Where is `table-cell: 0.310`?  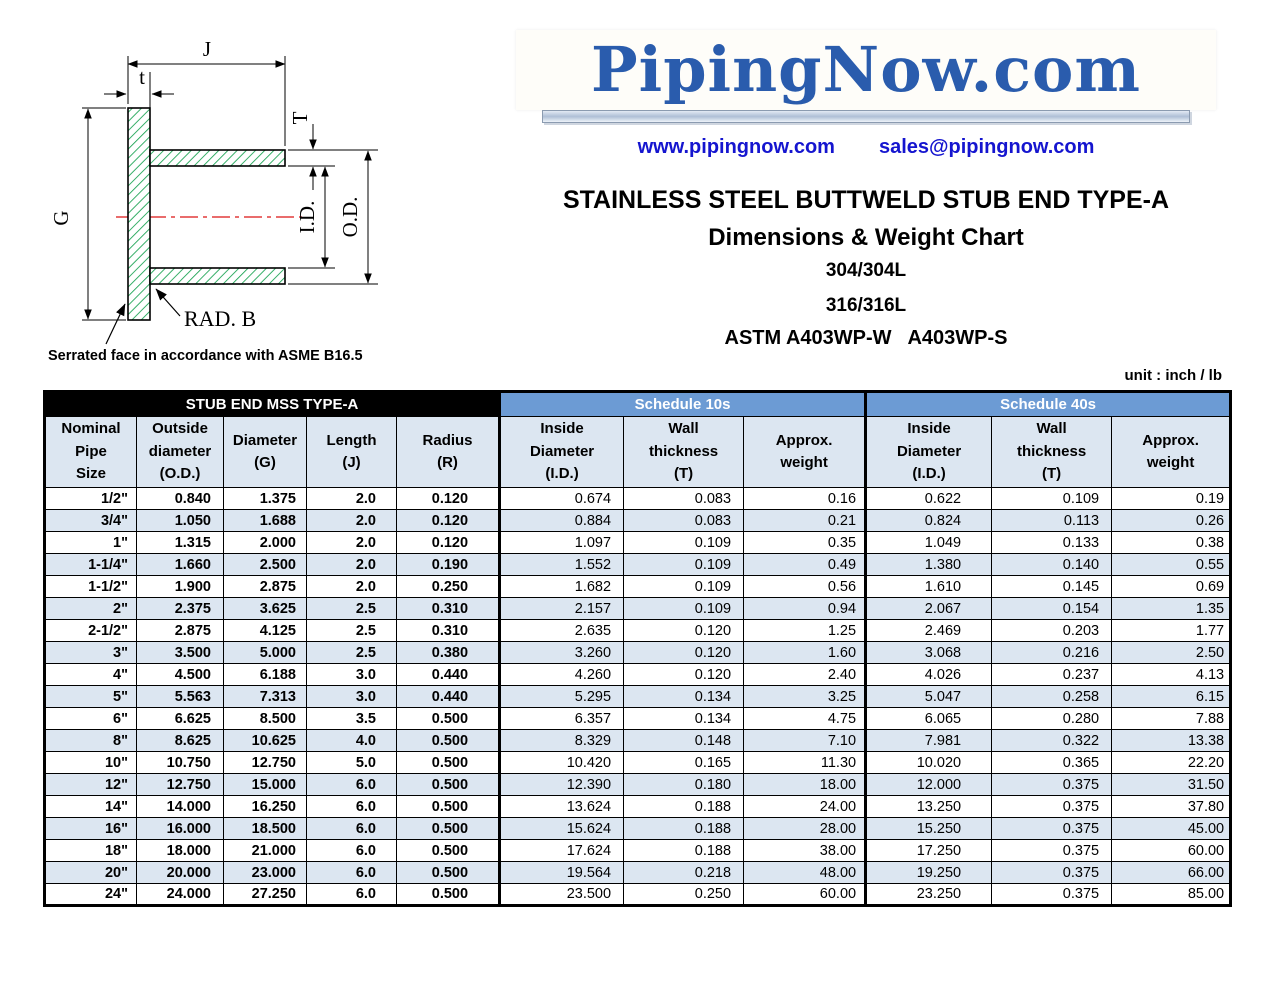 table-cell: 0.310 is located at coordinates (448, 630).